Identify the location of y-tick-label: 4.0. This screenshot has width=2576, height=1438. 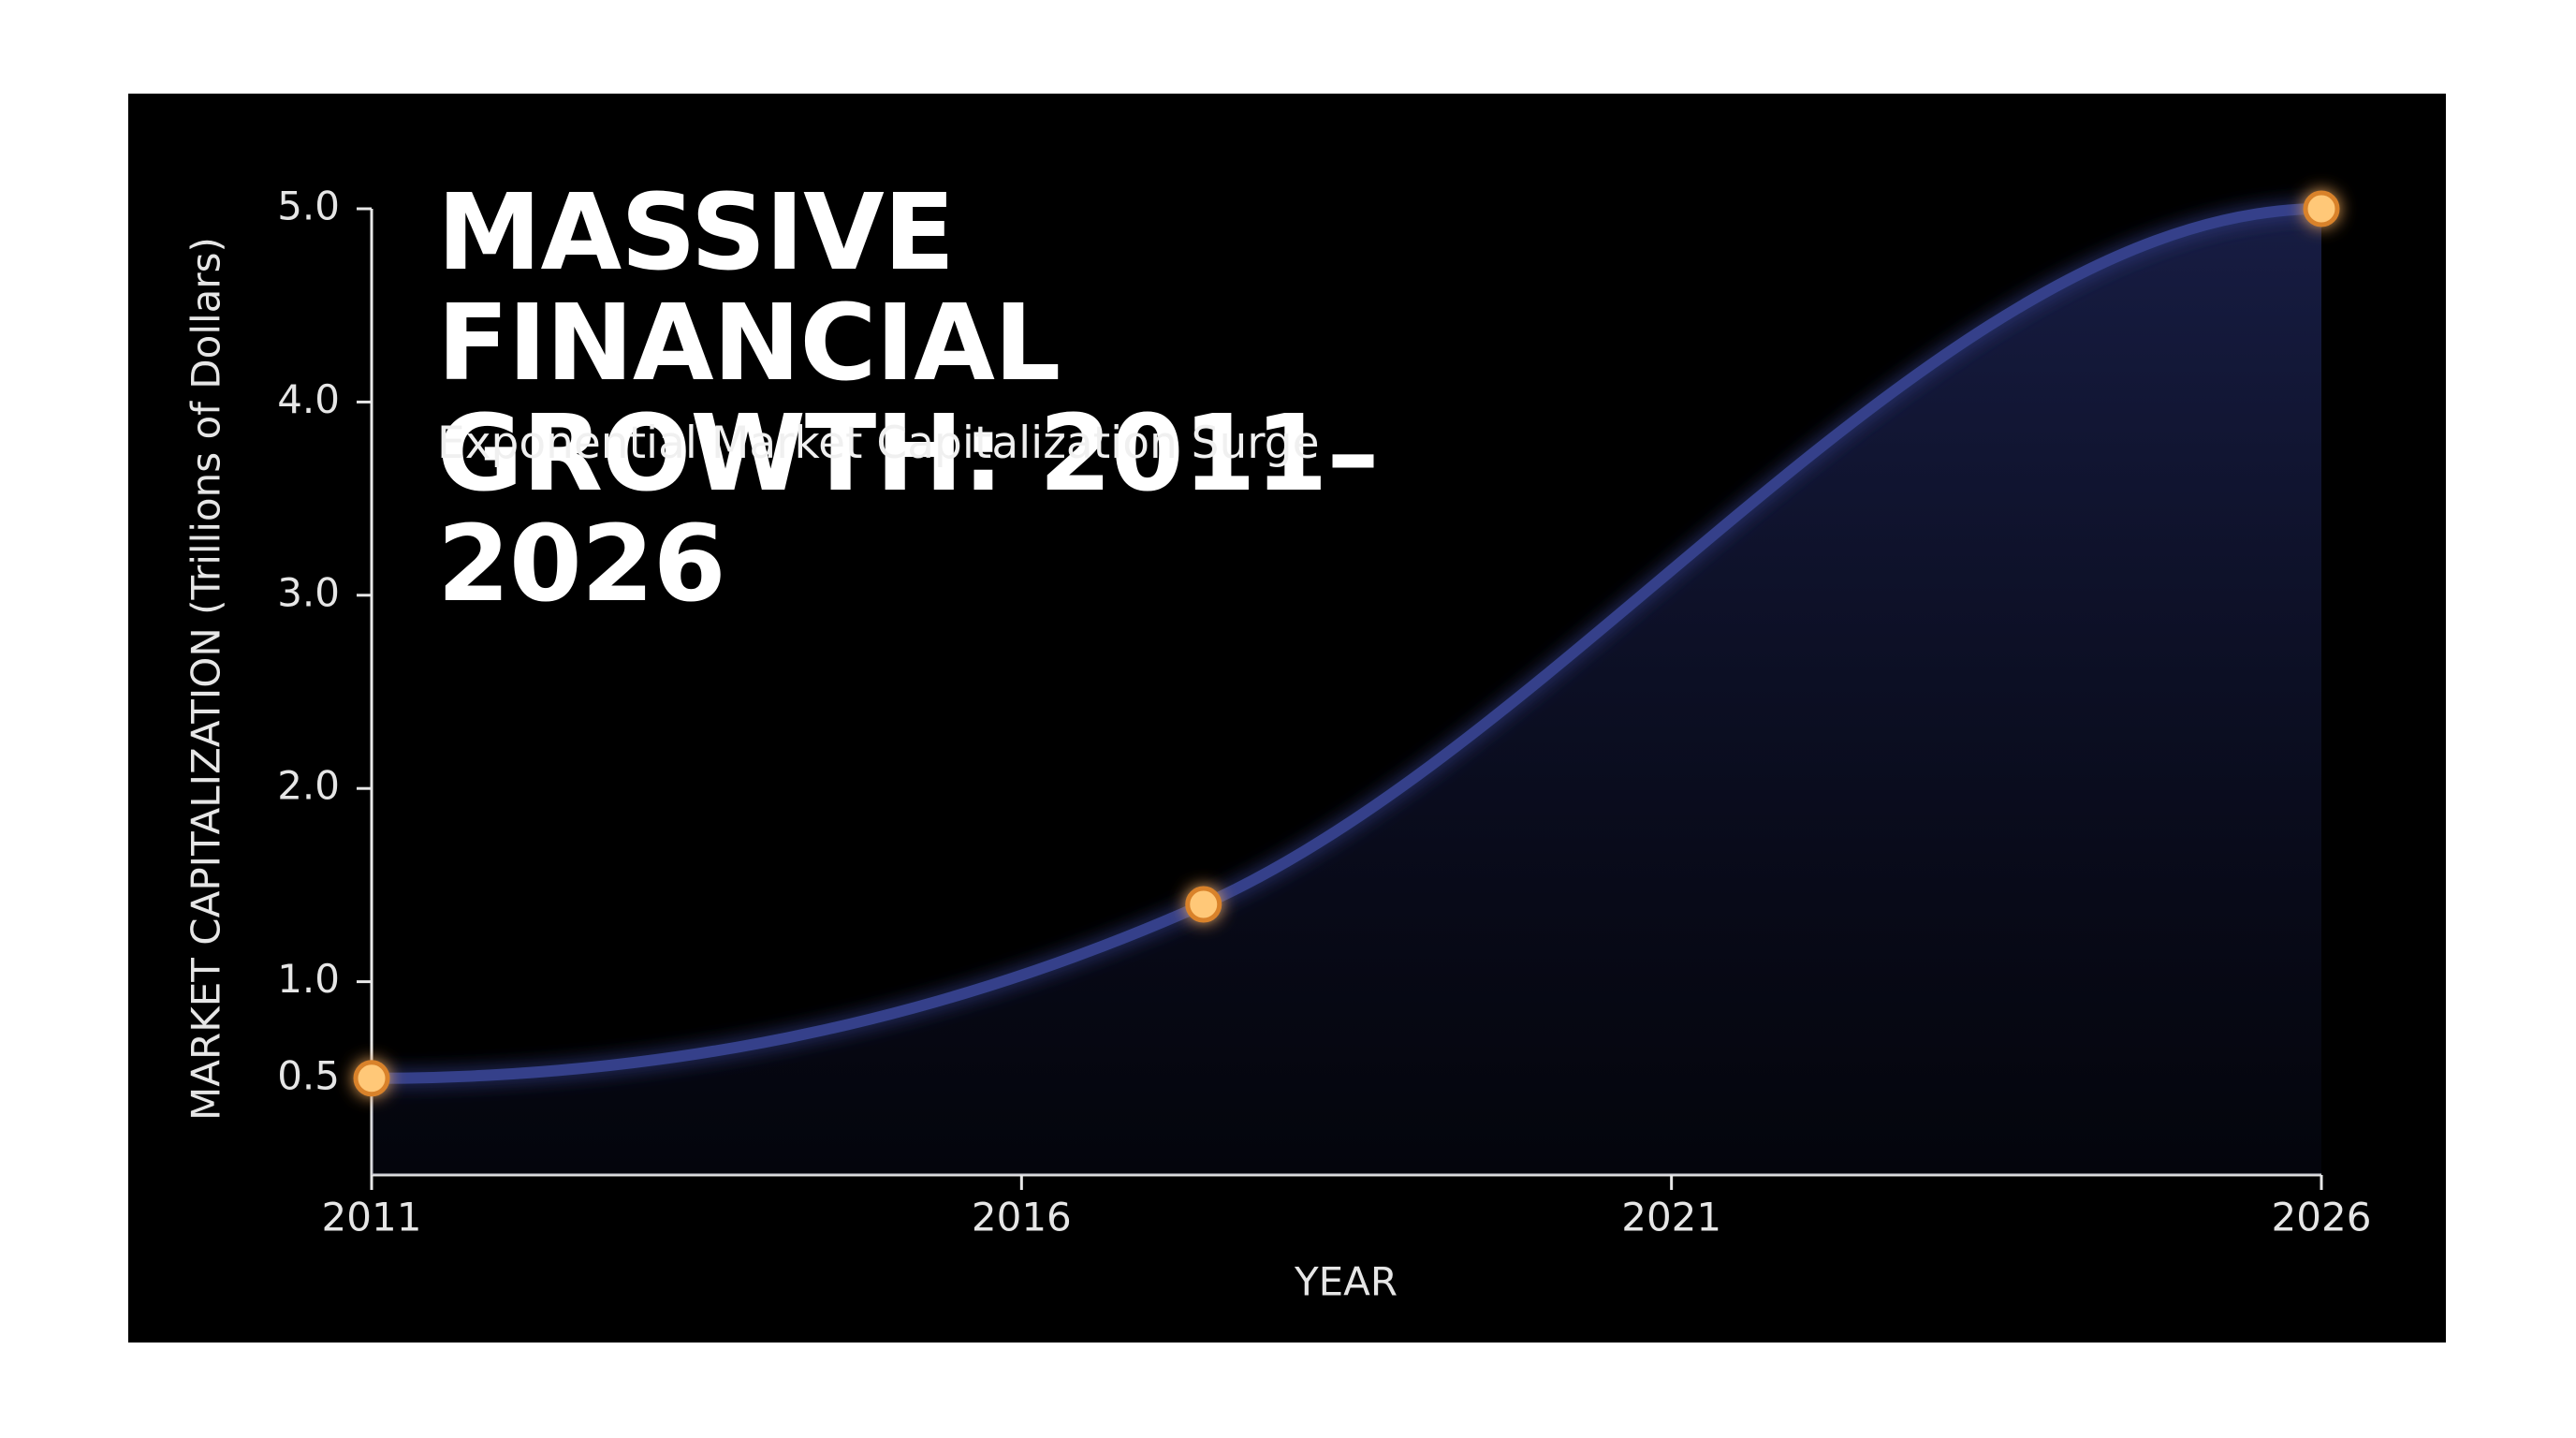
(308, 399).